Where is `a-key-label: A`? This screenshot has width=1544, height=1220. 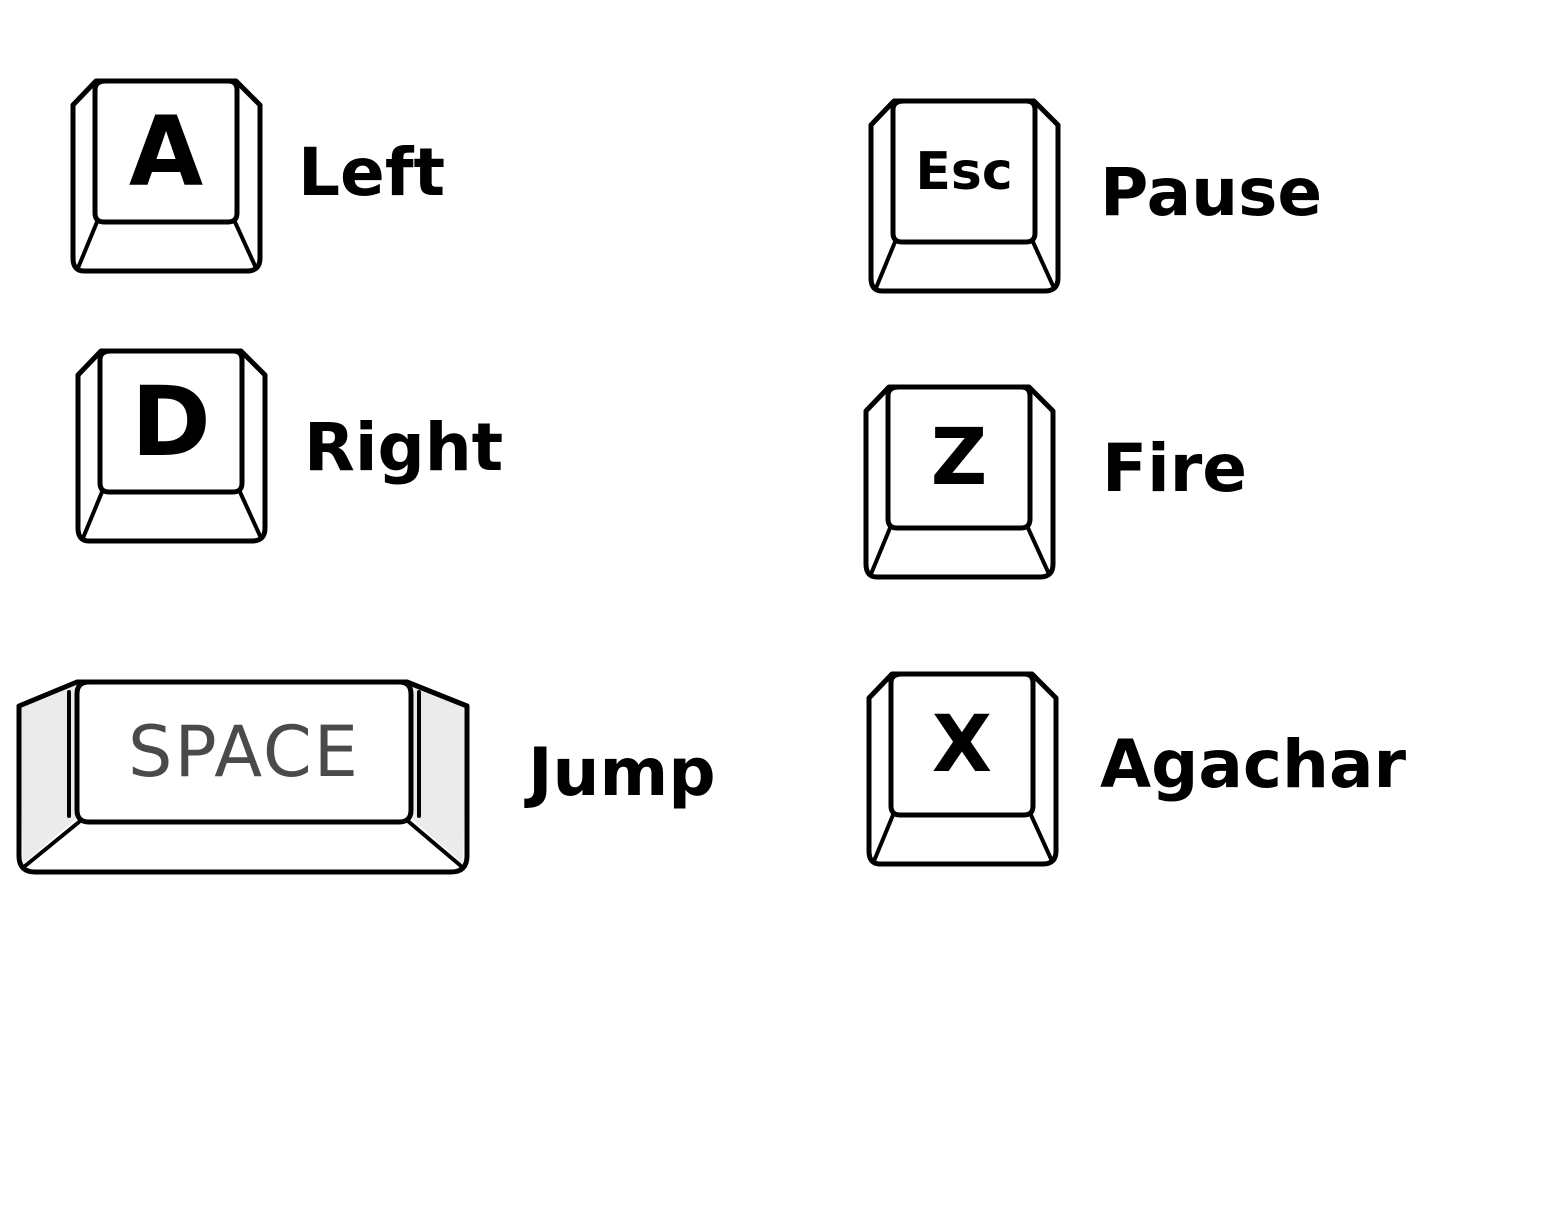
a-key-label: A is located at coordinates (166, 151).